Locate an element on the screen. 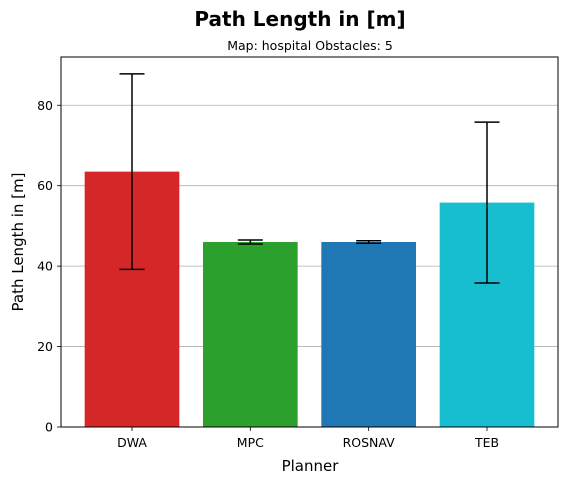  chart-title: Path Length in [m] is located at coordinates (299, 19).